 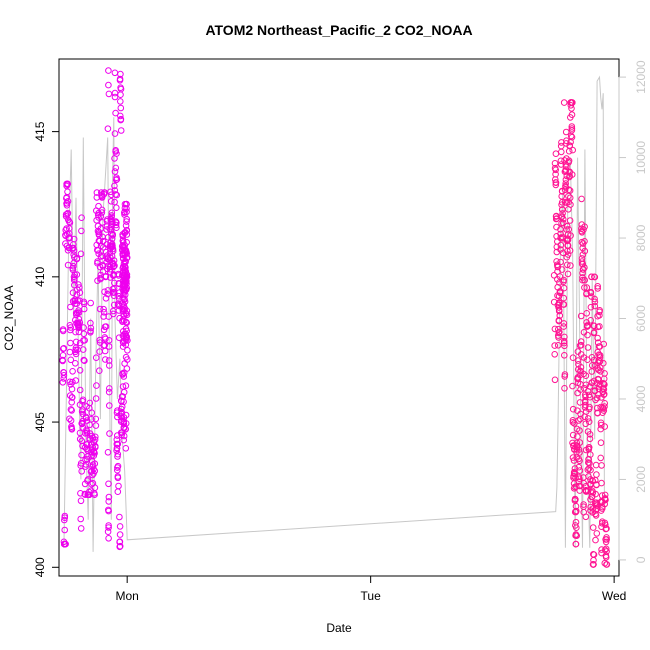 What do you see at coordinates (338, 30) in the screenshot?
I see `chart-title: ATOM2 Northeast_Pacific_2 CO2_NOAA` at bounding box center [338, 30].